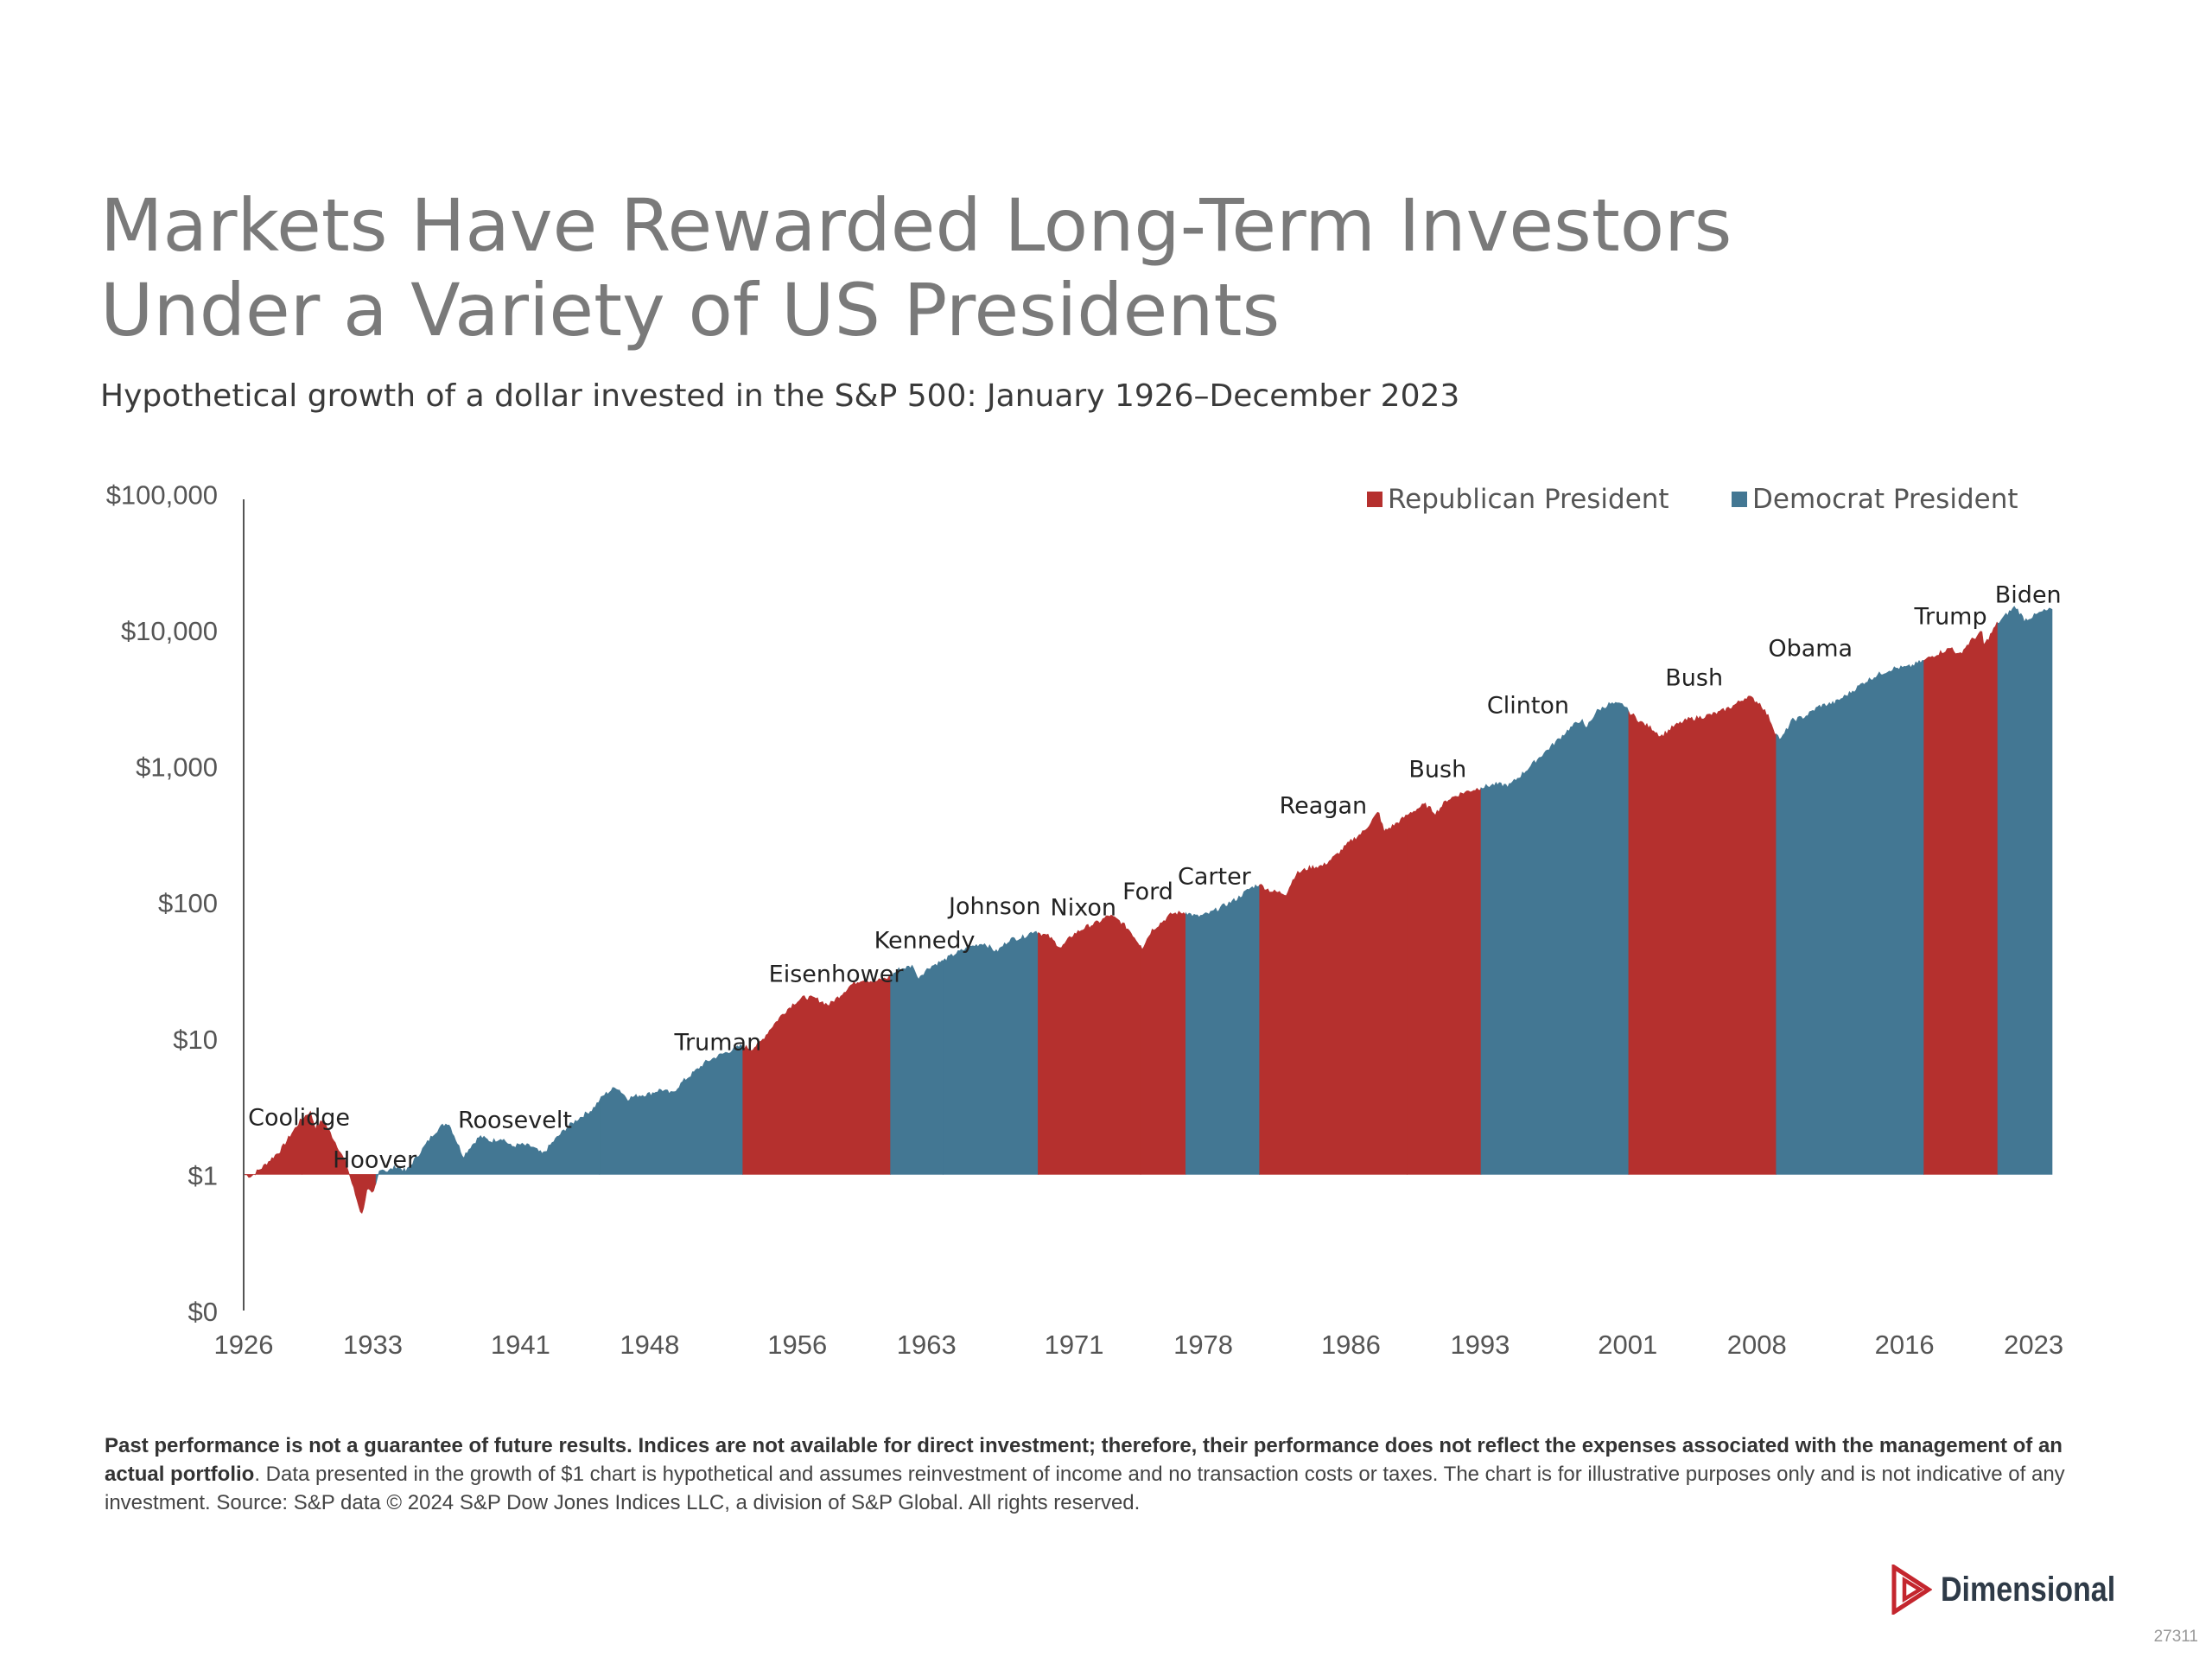 Image resolution: width=2212 pixels, height=1663 pixels. What do you see at coordinates (2033, 1345) in the screenshot?
I see `x-tick-label: 2023` at bounding box center [2033, 1345].